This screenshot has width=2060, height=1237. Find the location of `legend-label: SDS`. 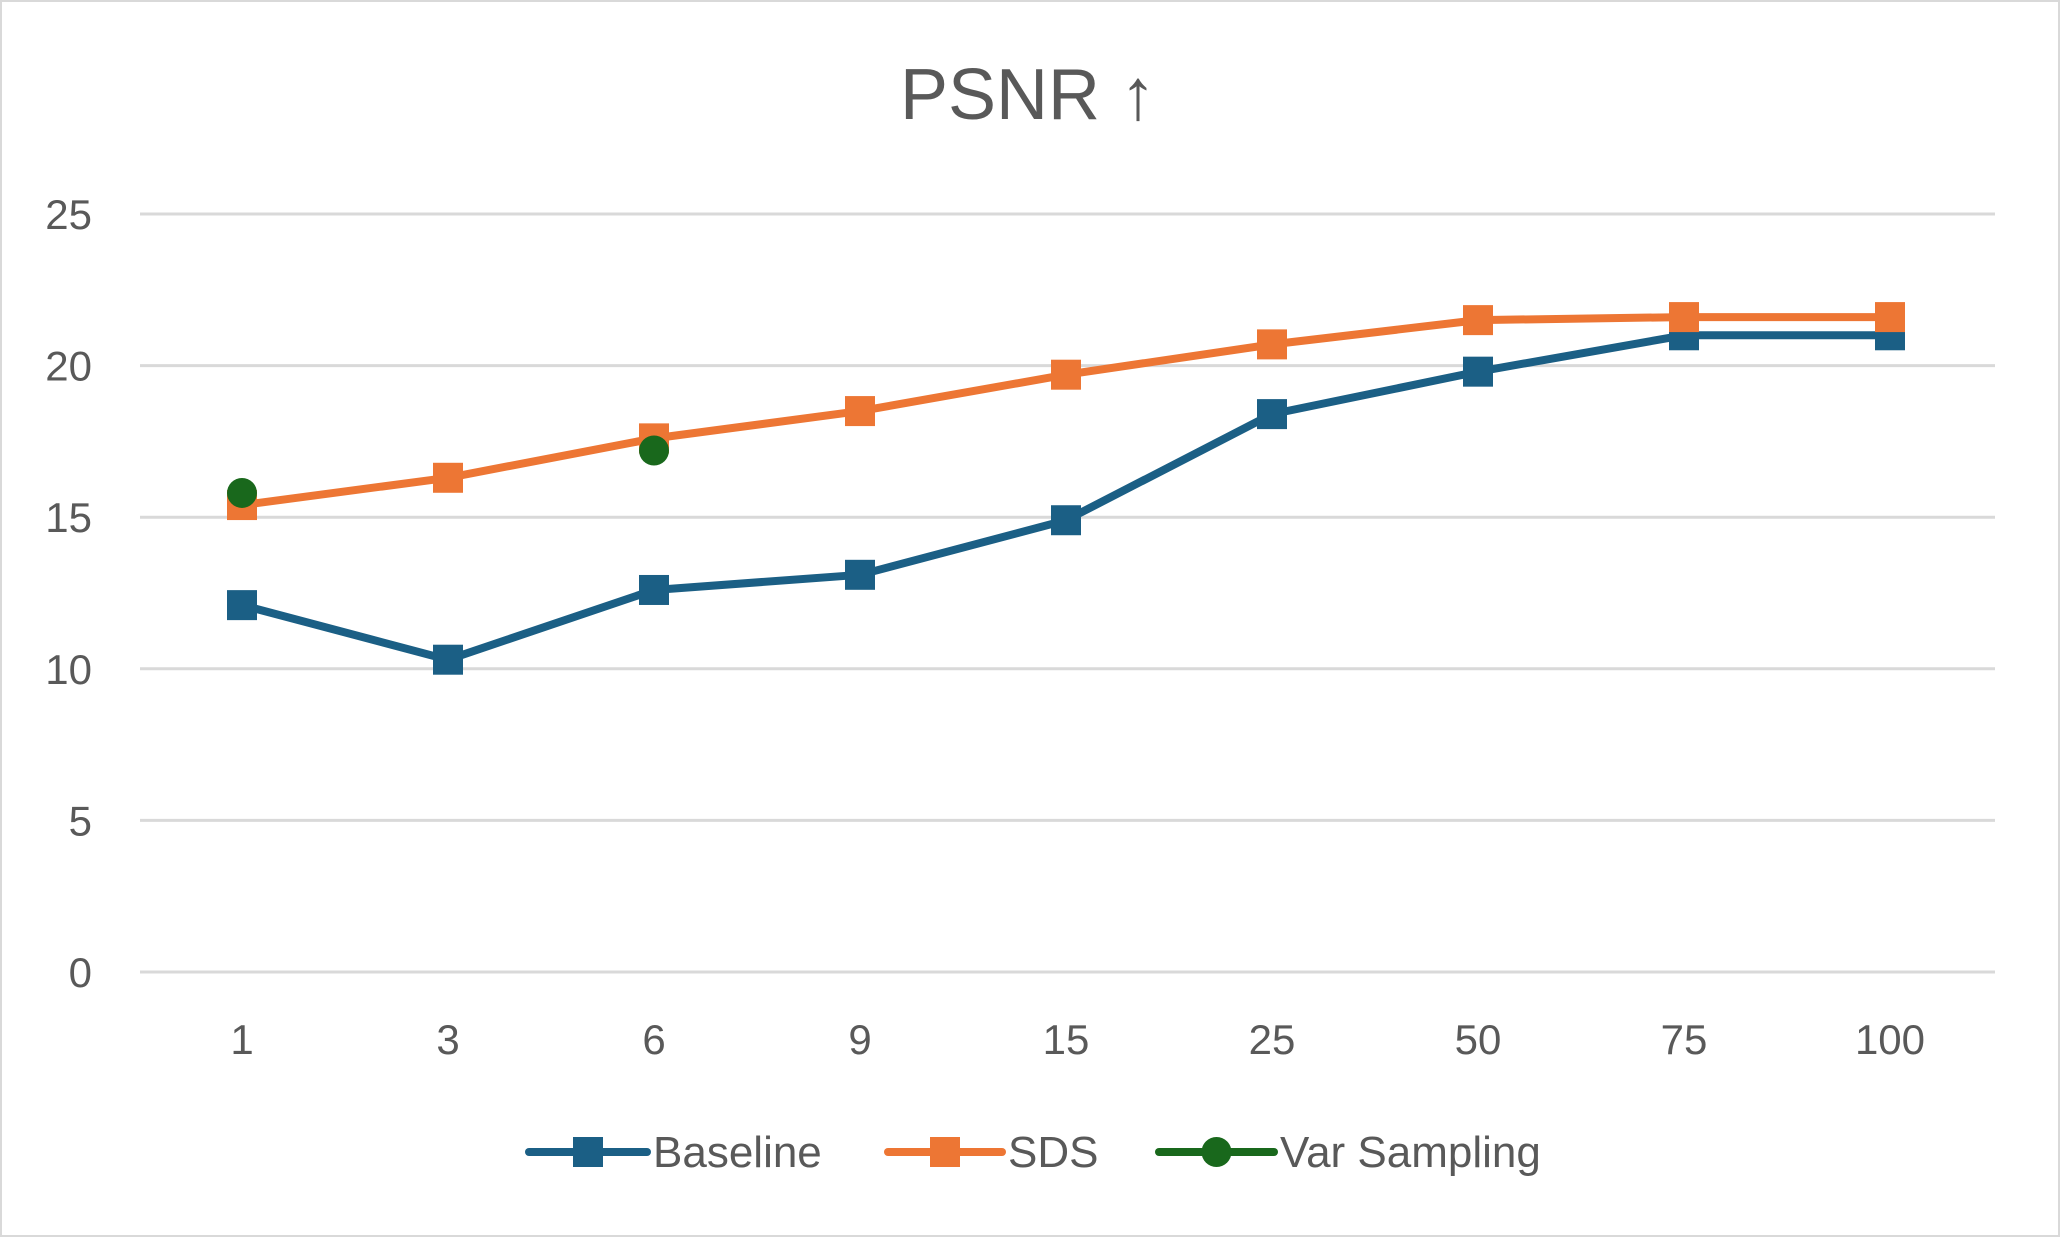

legend-label: SDS is located at coordinates (1053, 1152).